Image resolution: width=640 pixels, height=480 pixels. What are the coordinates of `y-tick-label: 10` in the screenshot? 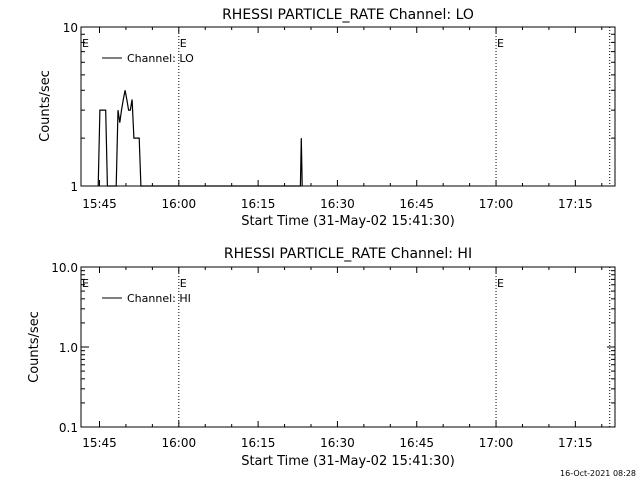 It's located at (70, 28).